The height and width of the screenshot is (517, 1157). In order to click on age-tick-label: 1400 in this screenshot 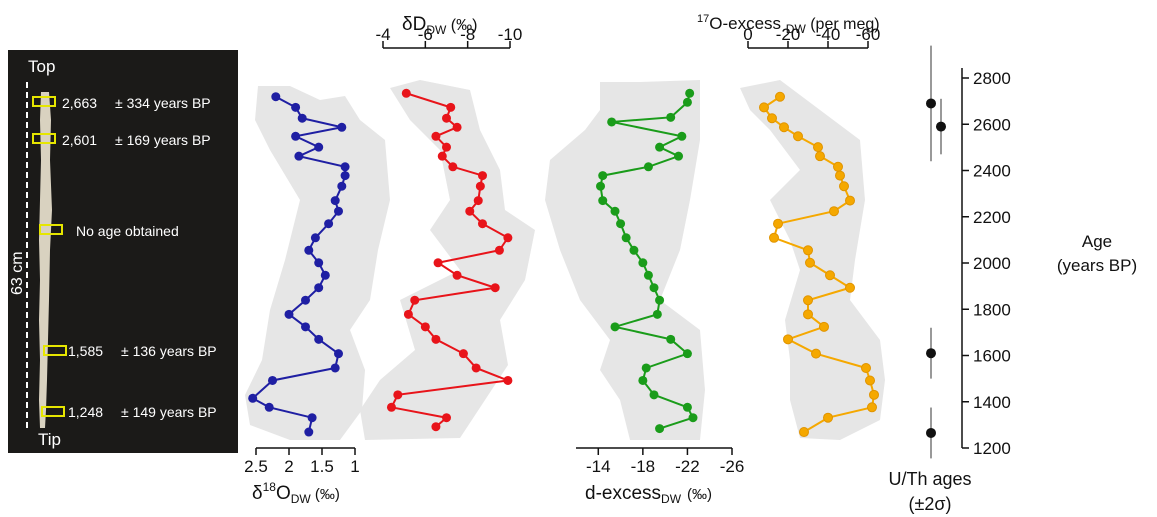, I will do `click(992, 402)`.